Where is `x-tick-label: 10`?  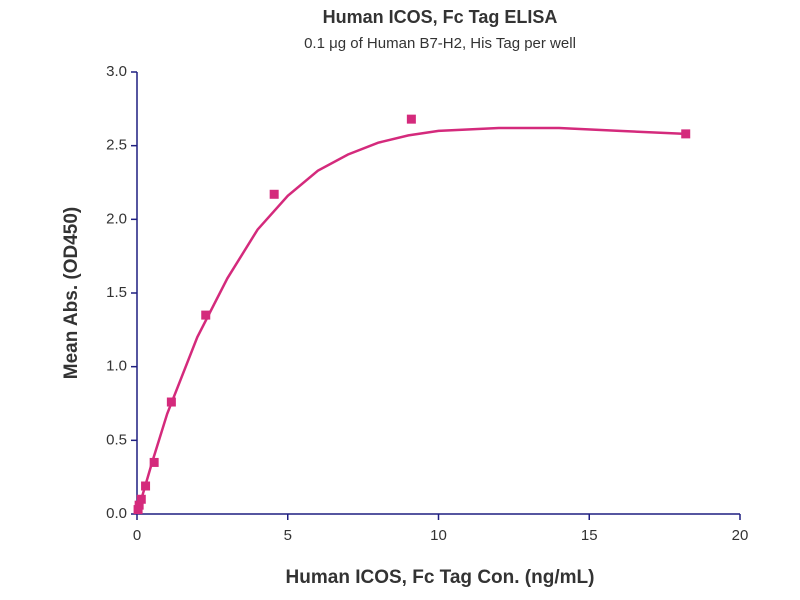
x-tick-label: 10 is located at coordinates (438, 535).